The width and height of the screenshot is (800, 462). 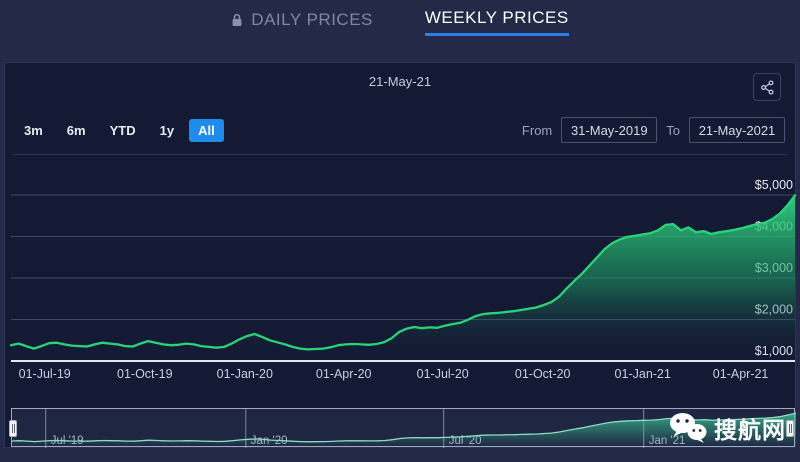 What do you see at coordinates (537, 130) in the screenshot?
I see `from-label: From` at bounding box center [537, 130].